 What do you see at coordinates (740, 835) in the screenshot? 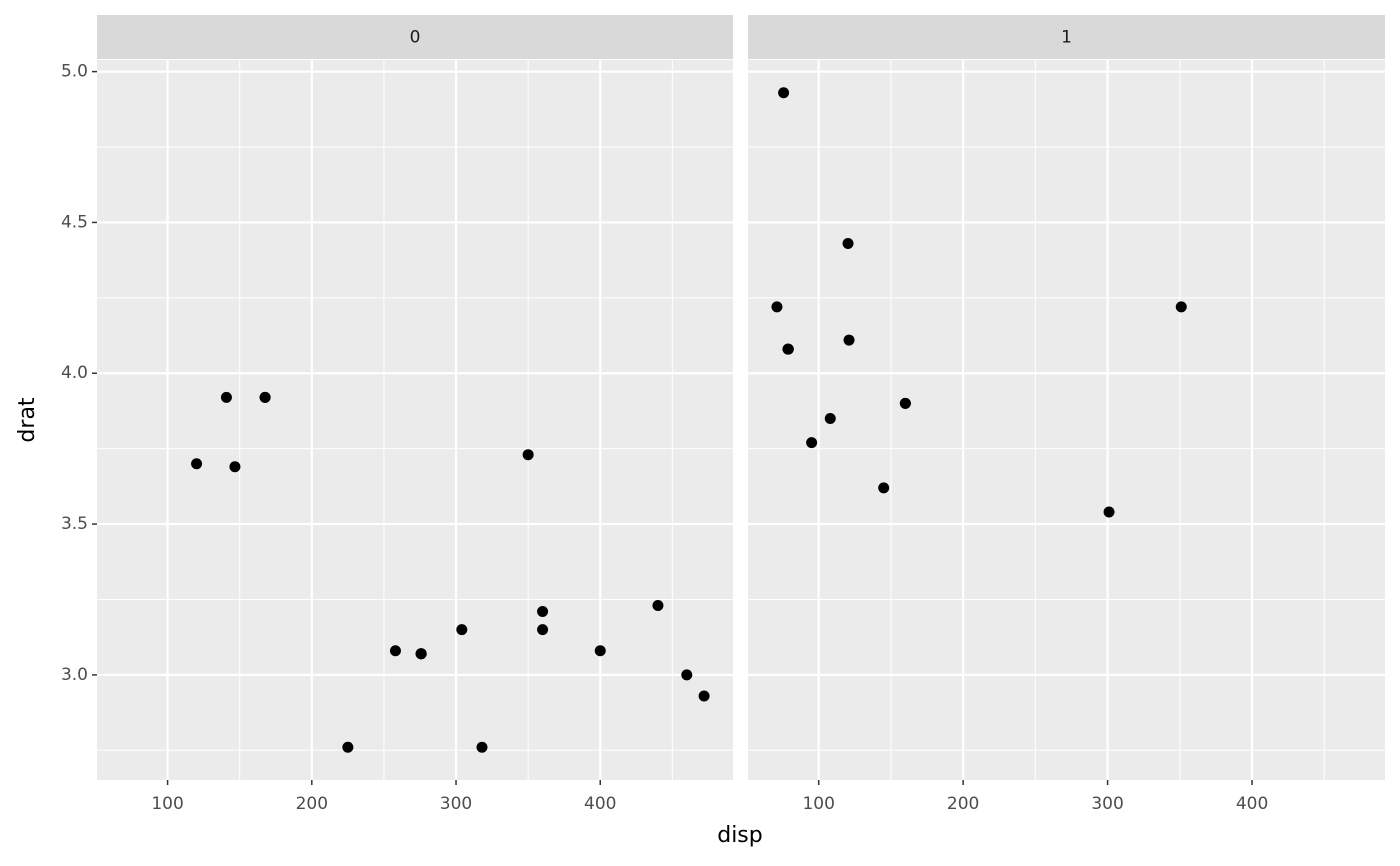
I see `x-axis-title: disp` at bounding box center [740, 835].